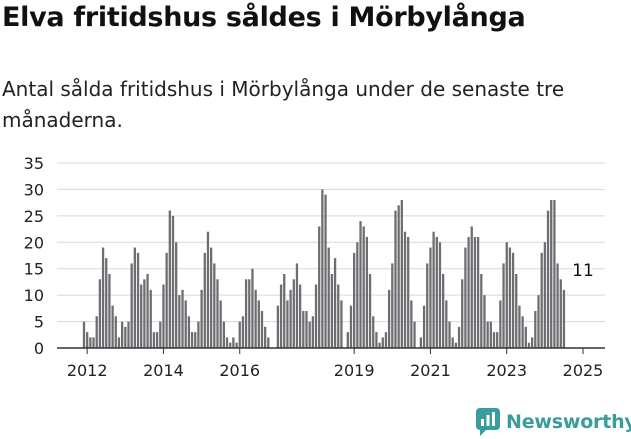 The image size is (631, 439). I want to click on y-tick-label: 10, so click(34, 295).